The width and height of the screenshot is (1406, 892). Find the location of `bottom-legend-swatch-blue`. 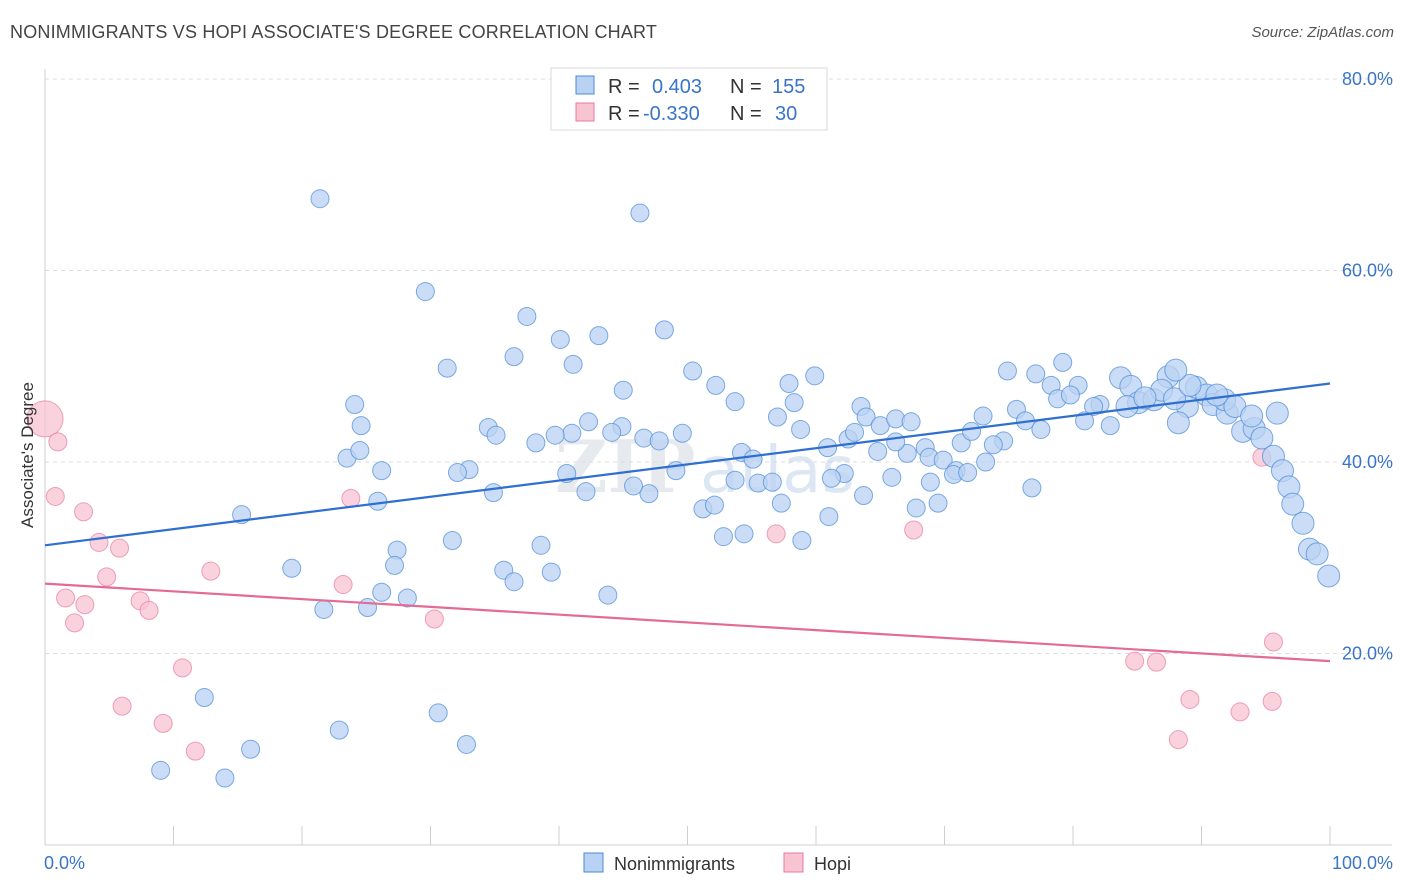

bottom-legend-swatch-blue is located at coordinates (593, 862).